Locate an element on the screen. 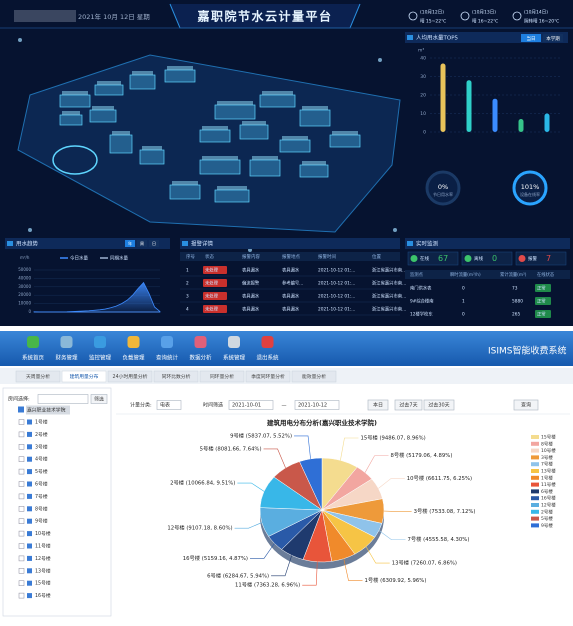  legend-label: 7号楼 is located at coordinates (547, 464).